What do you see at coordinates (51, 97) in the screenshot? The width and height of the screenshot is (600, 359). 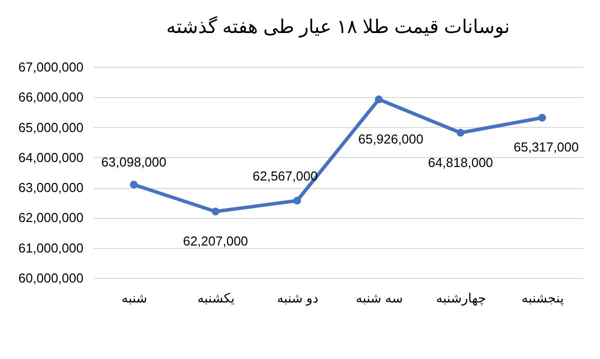 I see `y-tick-label: 66,000,000` at bounding box center [51, 97].